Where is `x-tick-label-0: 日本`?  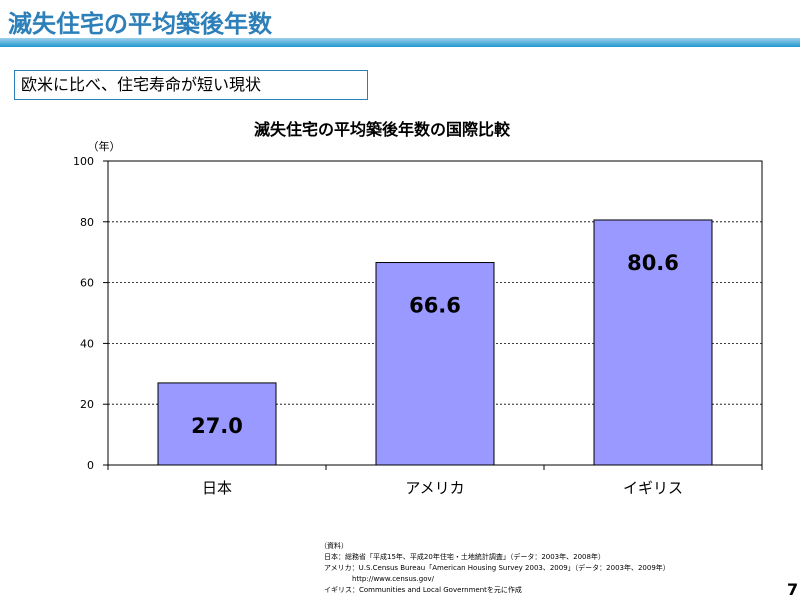
x-tick-label-0: 日本 is located at coordinates (217, 488).